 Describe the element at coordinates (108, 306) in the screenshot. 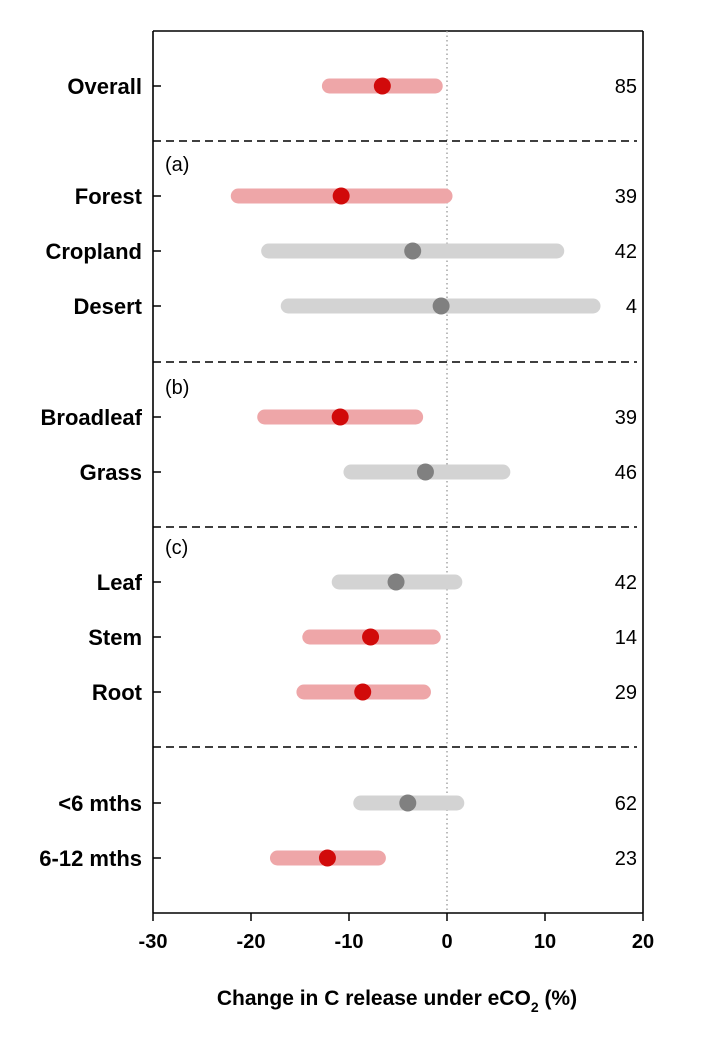

I see `category-label: Desert` at that location.